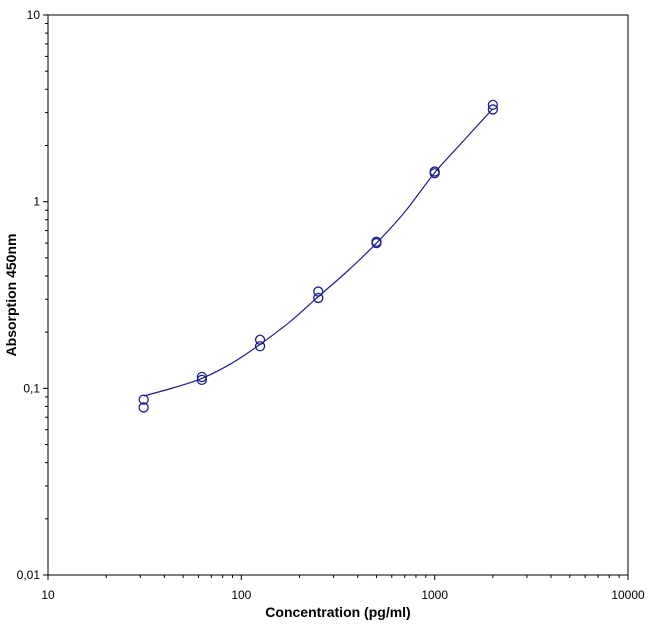 The width and height of the screenshot is (650, 628). What do you see at coordinates (434, 595) in the screenshot?
I see `x-tick-label: 1000` at bounding box center [434, 595].